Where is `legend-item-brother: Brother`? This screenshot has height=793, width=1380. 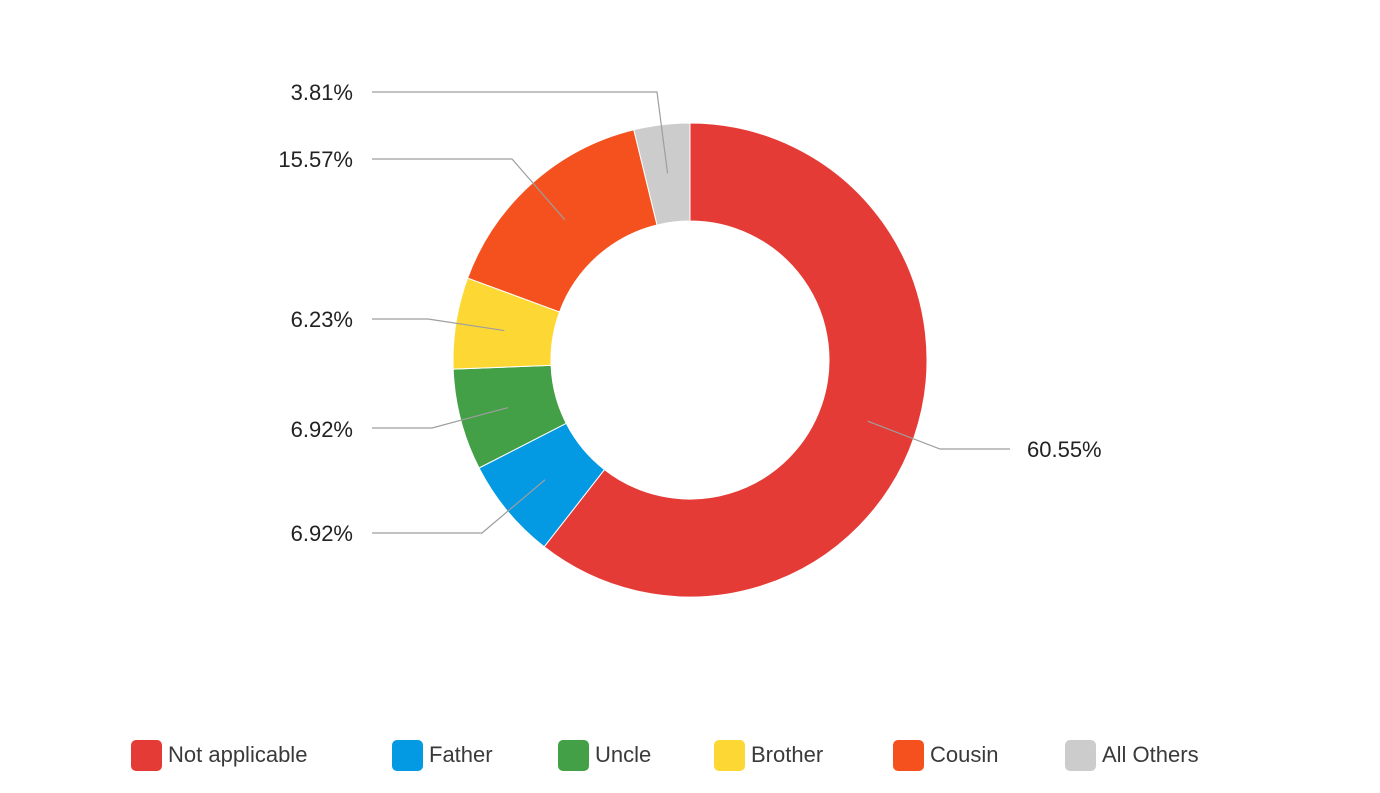
legend-item-brother: Brother is located at coordinates (768, 755).